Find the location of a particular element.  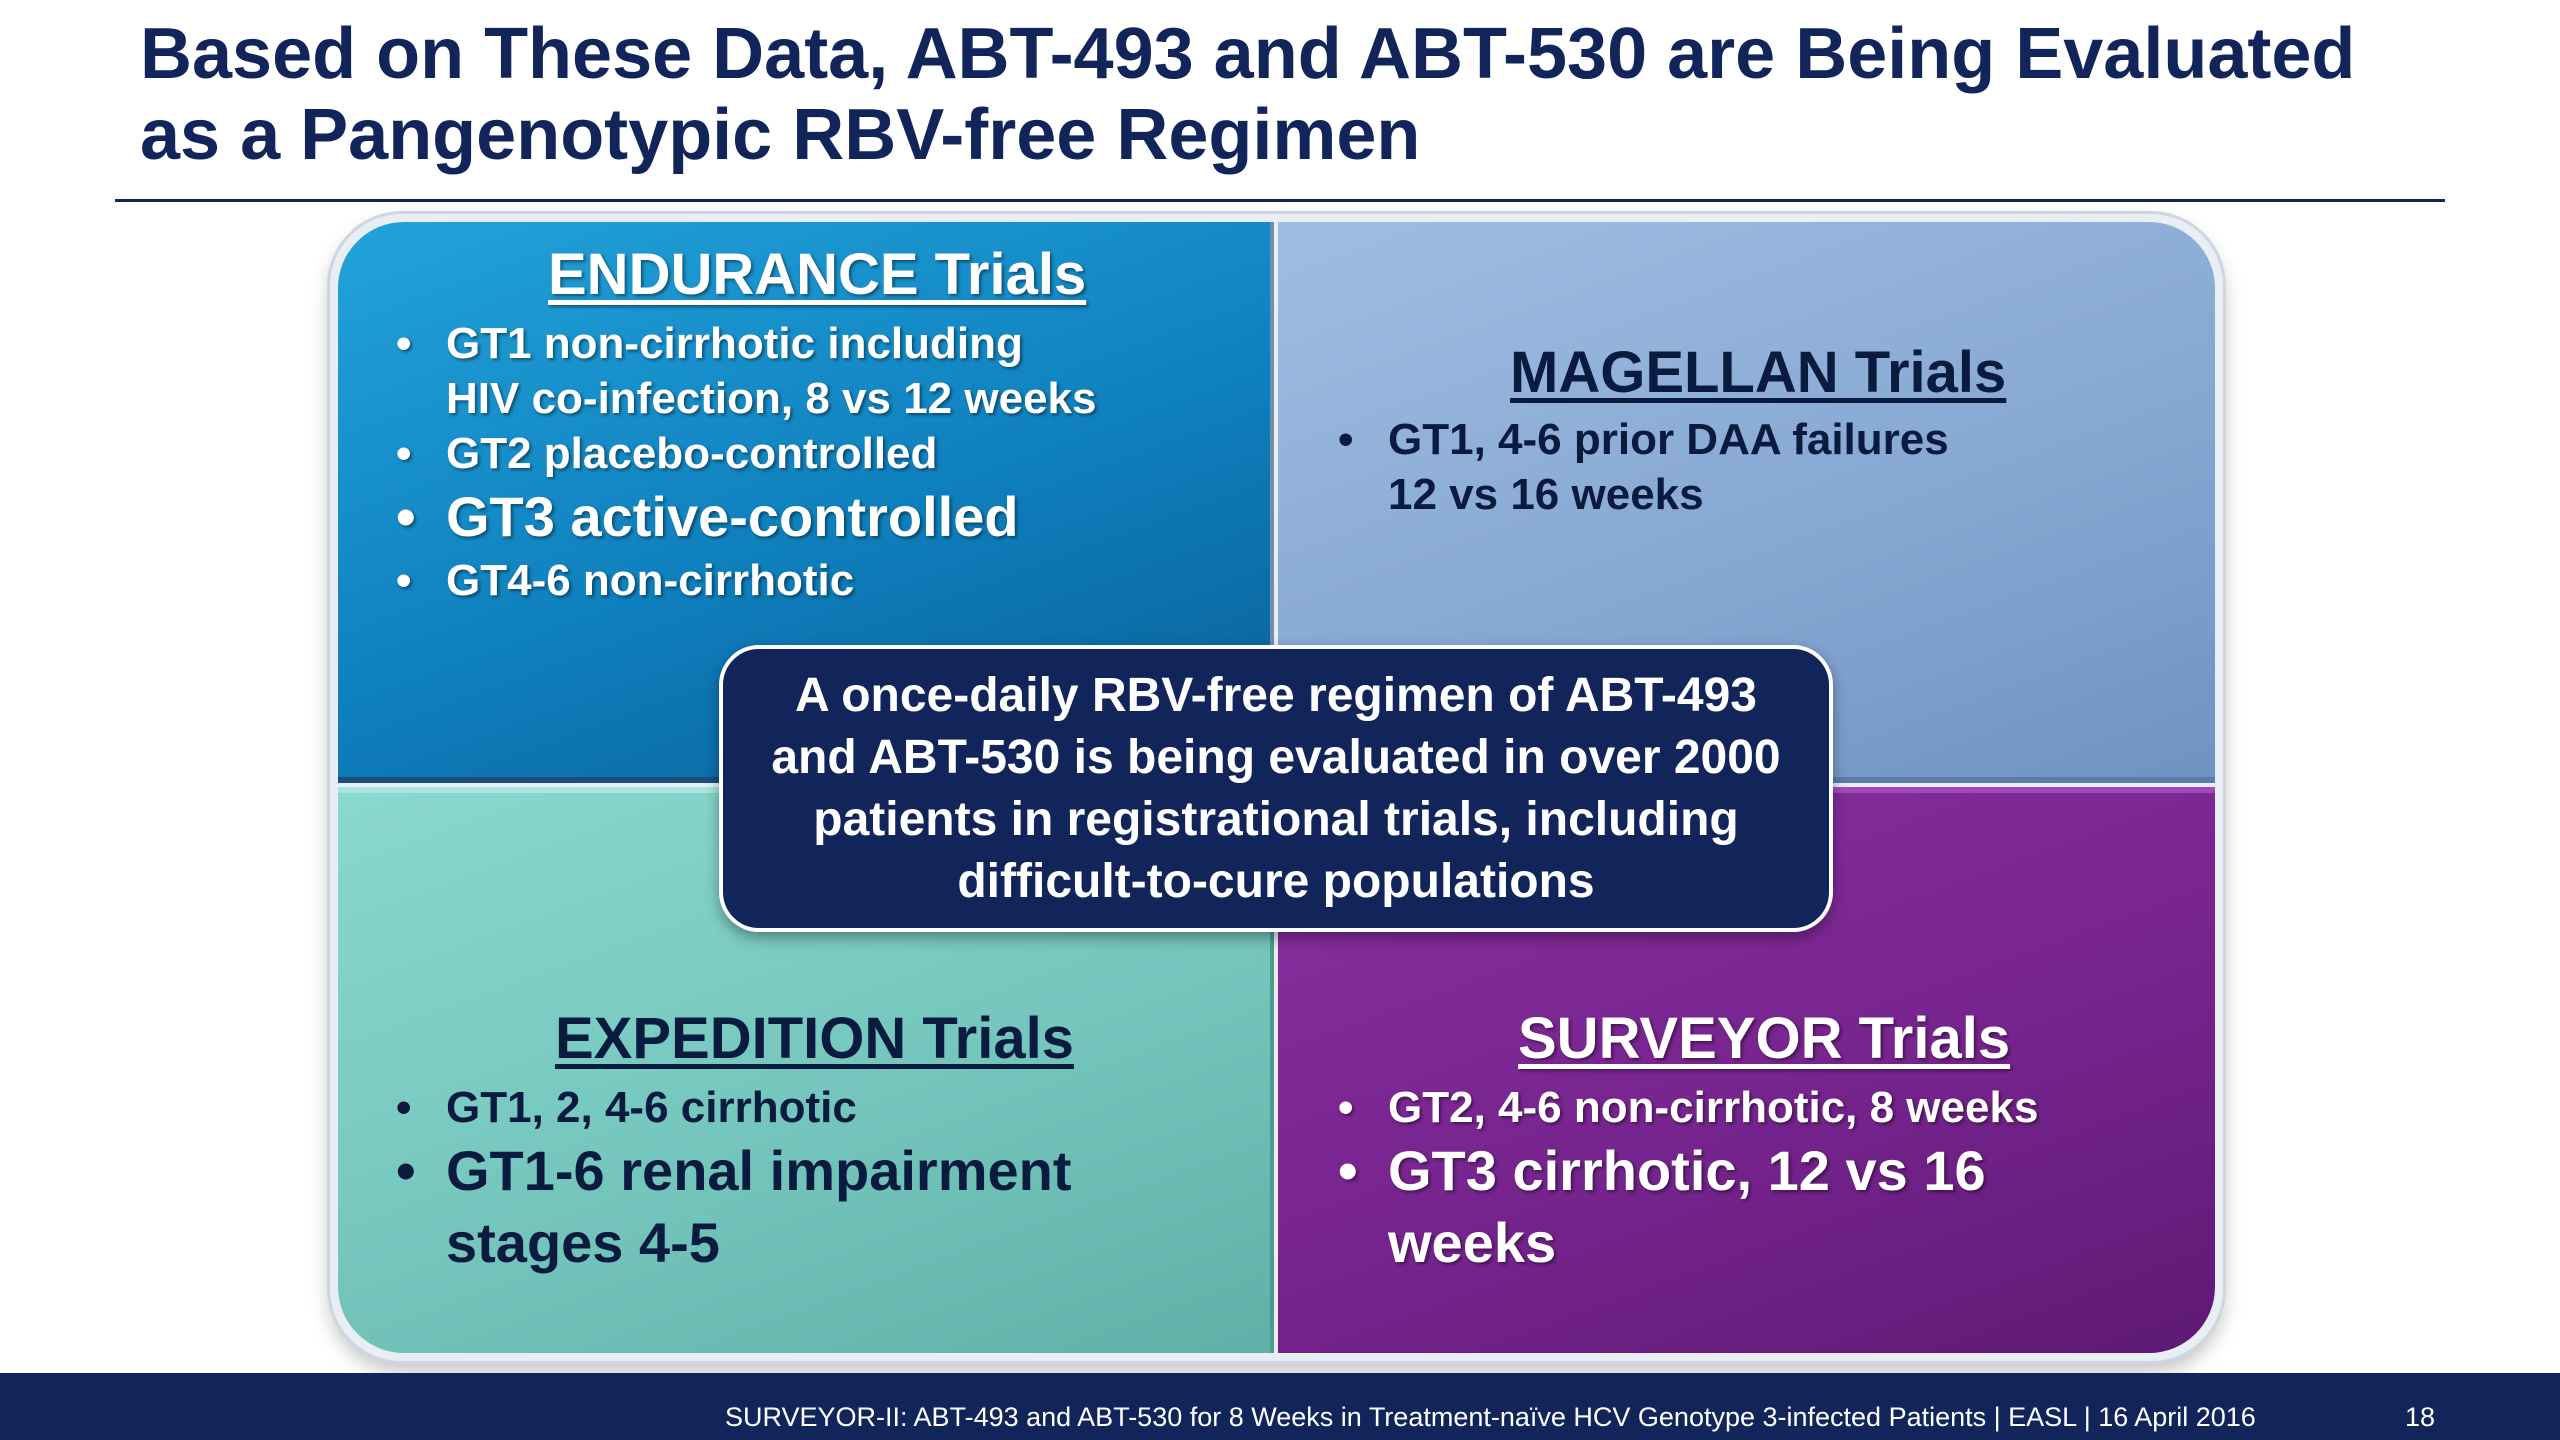

expedition-bullet-1: • GT1, 2, 4-6 cirrhotic is located at coordinates (734, 1107).